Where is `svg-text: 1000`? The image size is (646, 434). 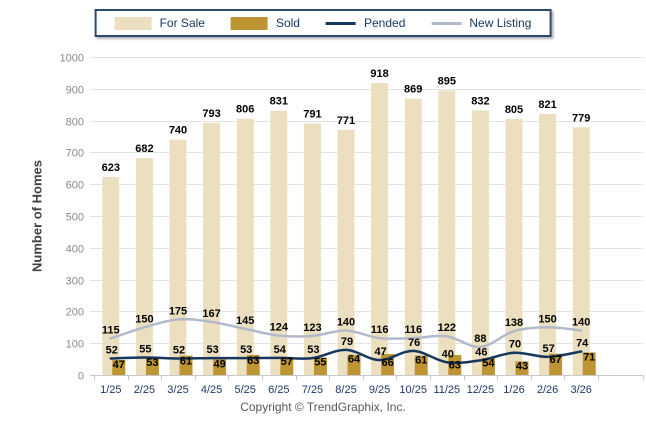
svg-text: 1000 is located at coordinates (72, 59).